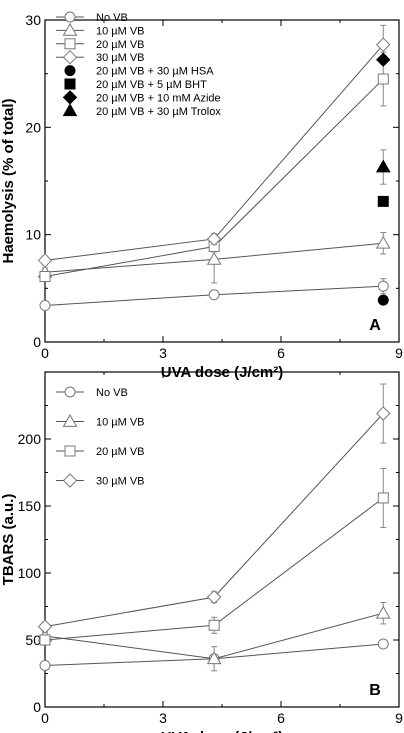 The width and height of the screenshot is (404, 733). What do you see at coordinates (375, 690) in the screenshot?
I see `panel-letter: B` at bounding box center [375, 690].